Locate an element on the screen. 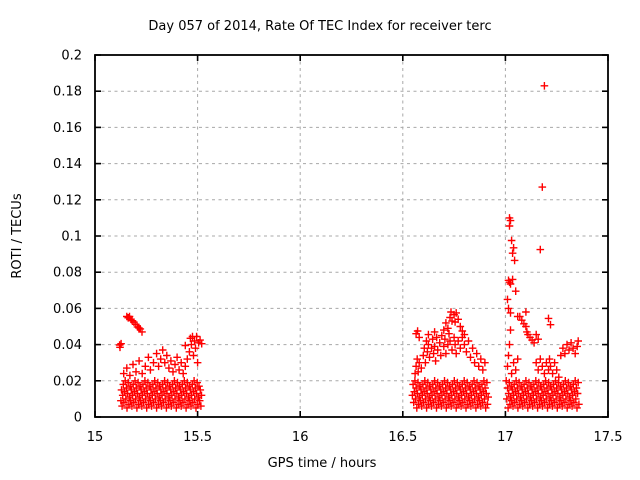 The height and width of the screenshot is (480, 640). x-axis-label: GPS time / hours is located at coordinates (322, 463).